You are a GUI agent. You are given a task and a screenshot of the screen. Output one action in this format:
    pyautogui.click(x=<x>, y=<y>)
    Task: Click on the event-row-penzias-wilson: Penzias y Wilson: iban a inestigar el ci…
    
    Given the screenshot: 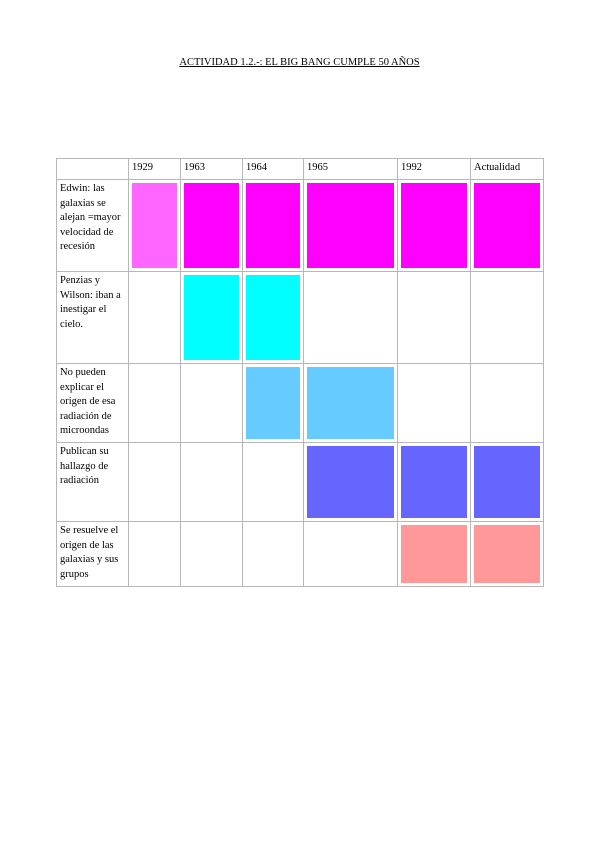 What is the action you would take?
    pyautogui.click(x=300, y=317)
    